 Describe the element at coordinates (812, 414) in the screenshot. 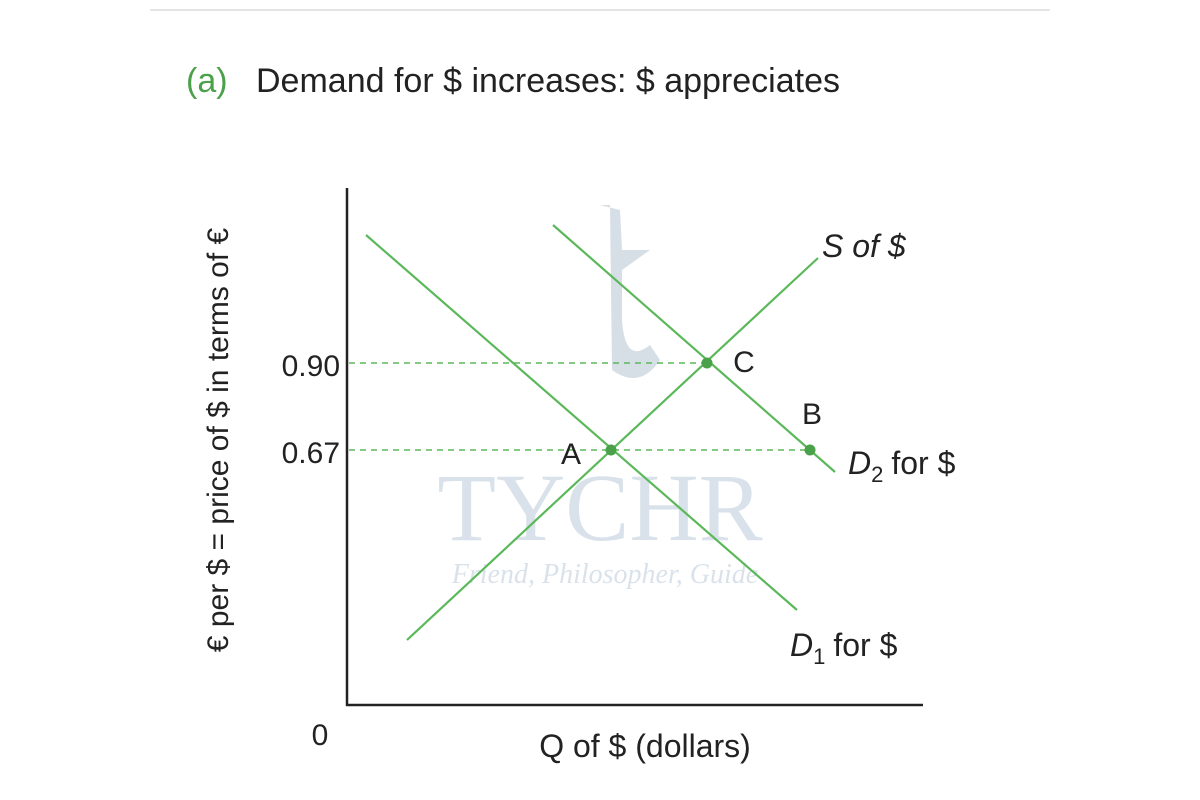

I see `point-label: B` at that location.